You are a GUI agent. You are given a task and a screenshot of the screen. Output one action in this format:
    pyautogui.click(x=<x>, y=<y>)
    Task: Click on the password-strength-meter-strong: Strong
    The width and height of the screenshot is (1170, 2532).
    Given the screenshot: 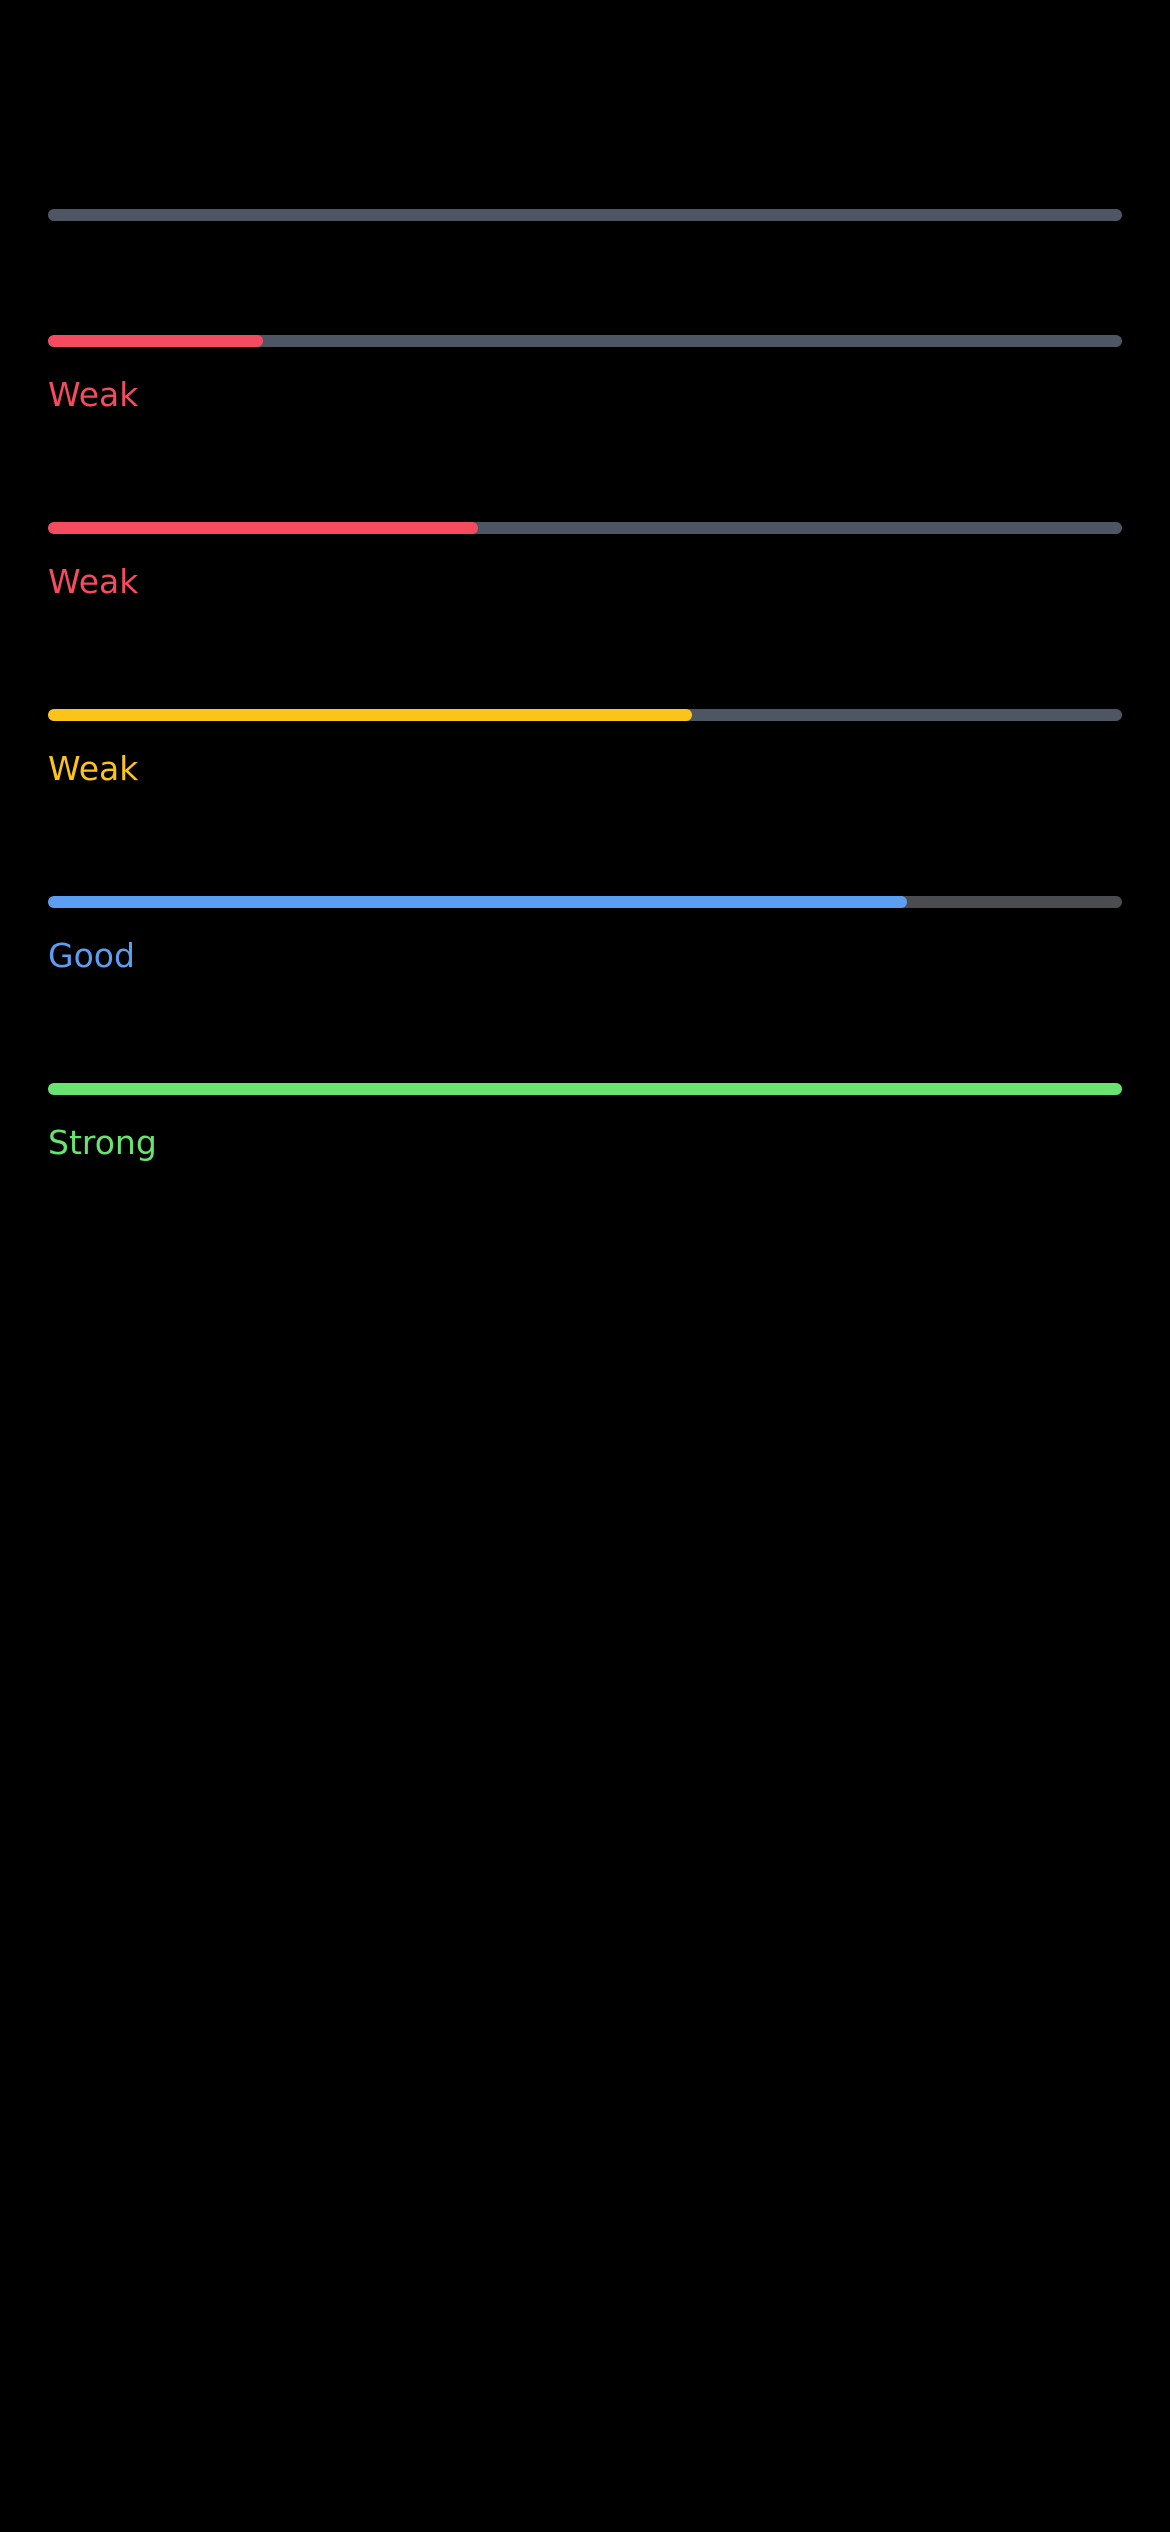 What is the action you would take?
    pyautogui.click(x=585, y=1122)
    